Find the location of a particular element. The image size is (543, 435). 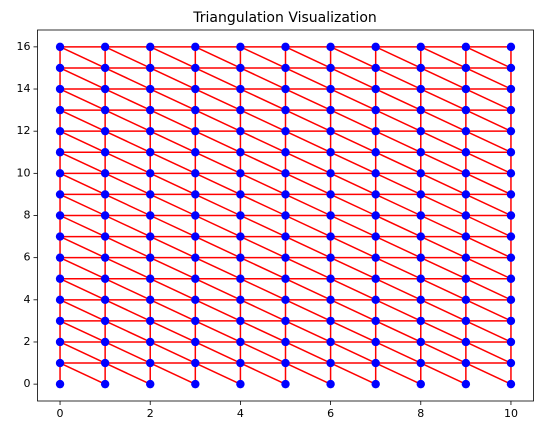

y-tick-label: 0 is located at coordinates (27, 383).